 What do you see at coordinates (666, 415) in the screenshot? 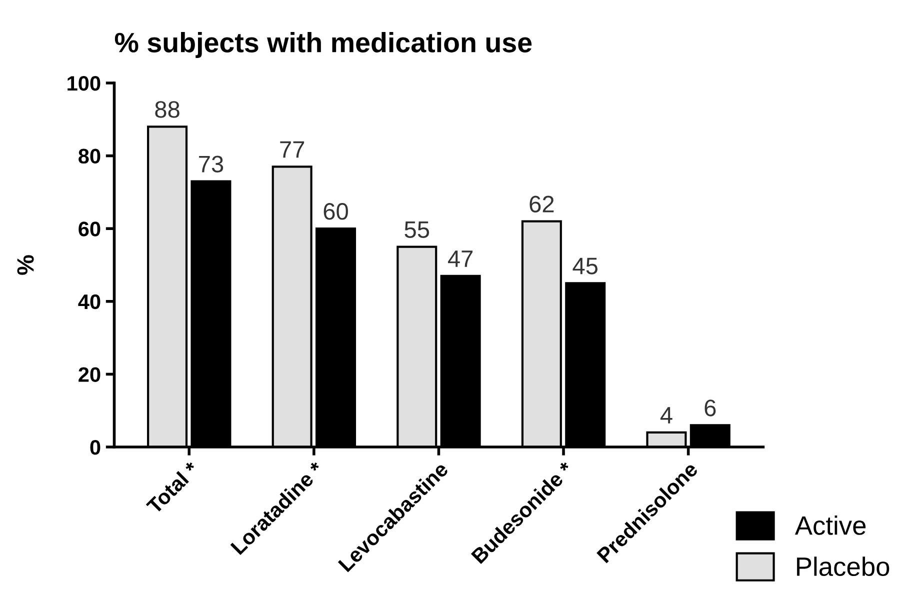
I see `data-label: 4` at bounding box center [666, 415].